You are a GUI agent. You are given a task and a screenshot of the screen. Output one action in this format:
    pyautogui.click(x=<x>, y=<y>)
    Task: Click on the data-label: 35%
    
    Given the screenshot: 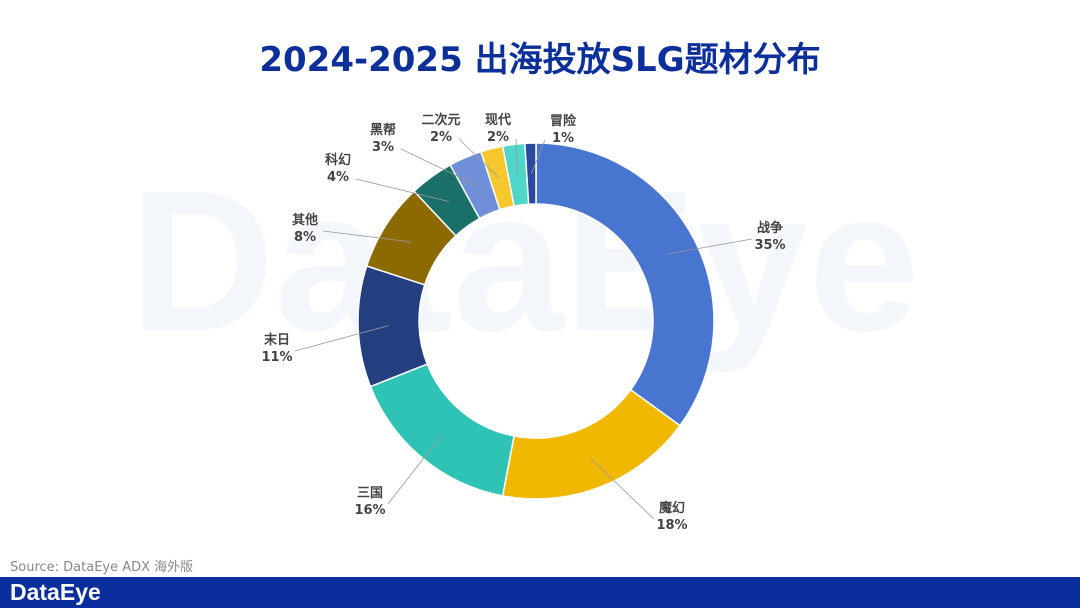 What is the action you would take?
    pyautogui.click(x=769, y=245)
    